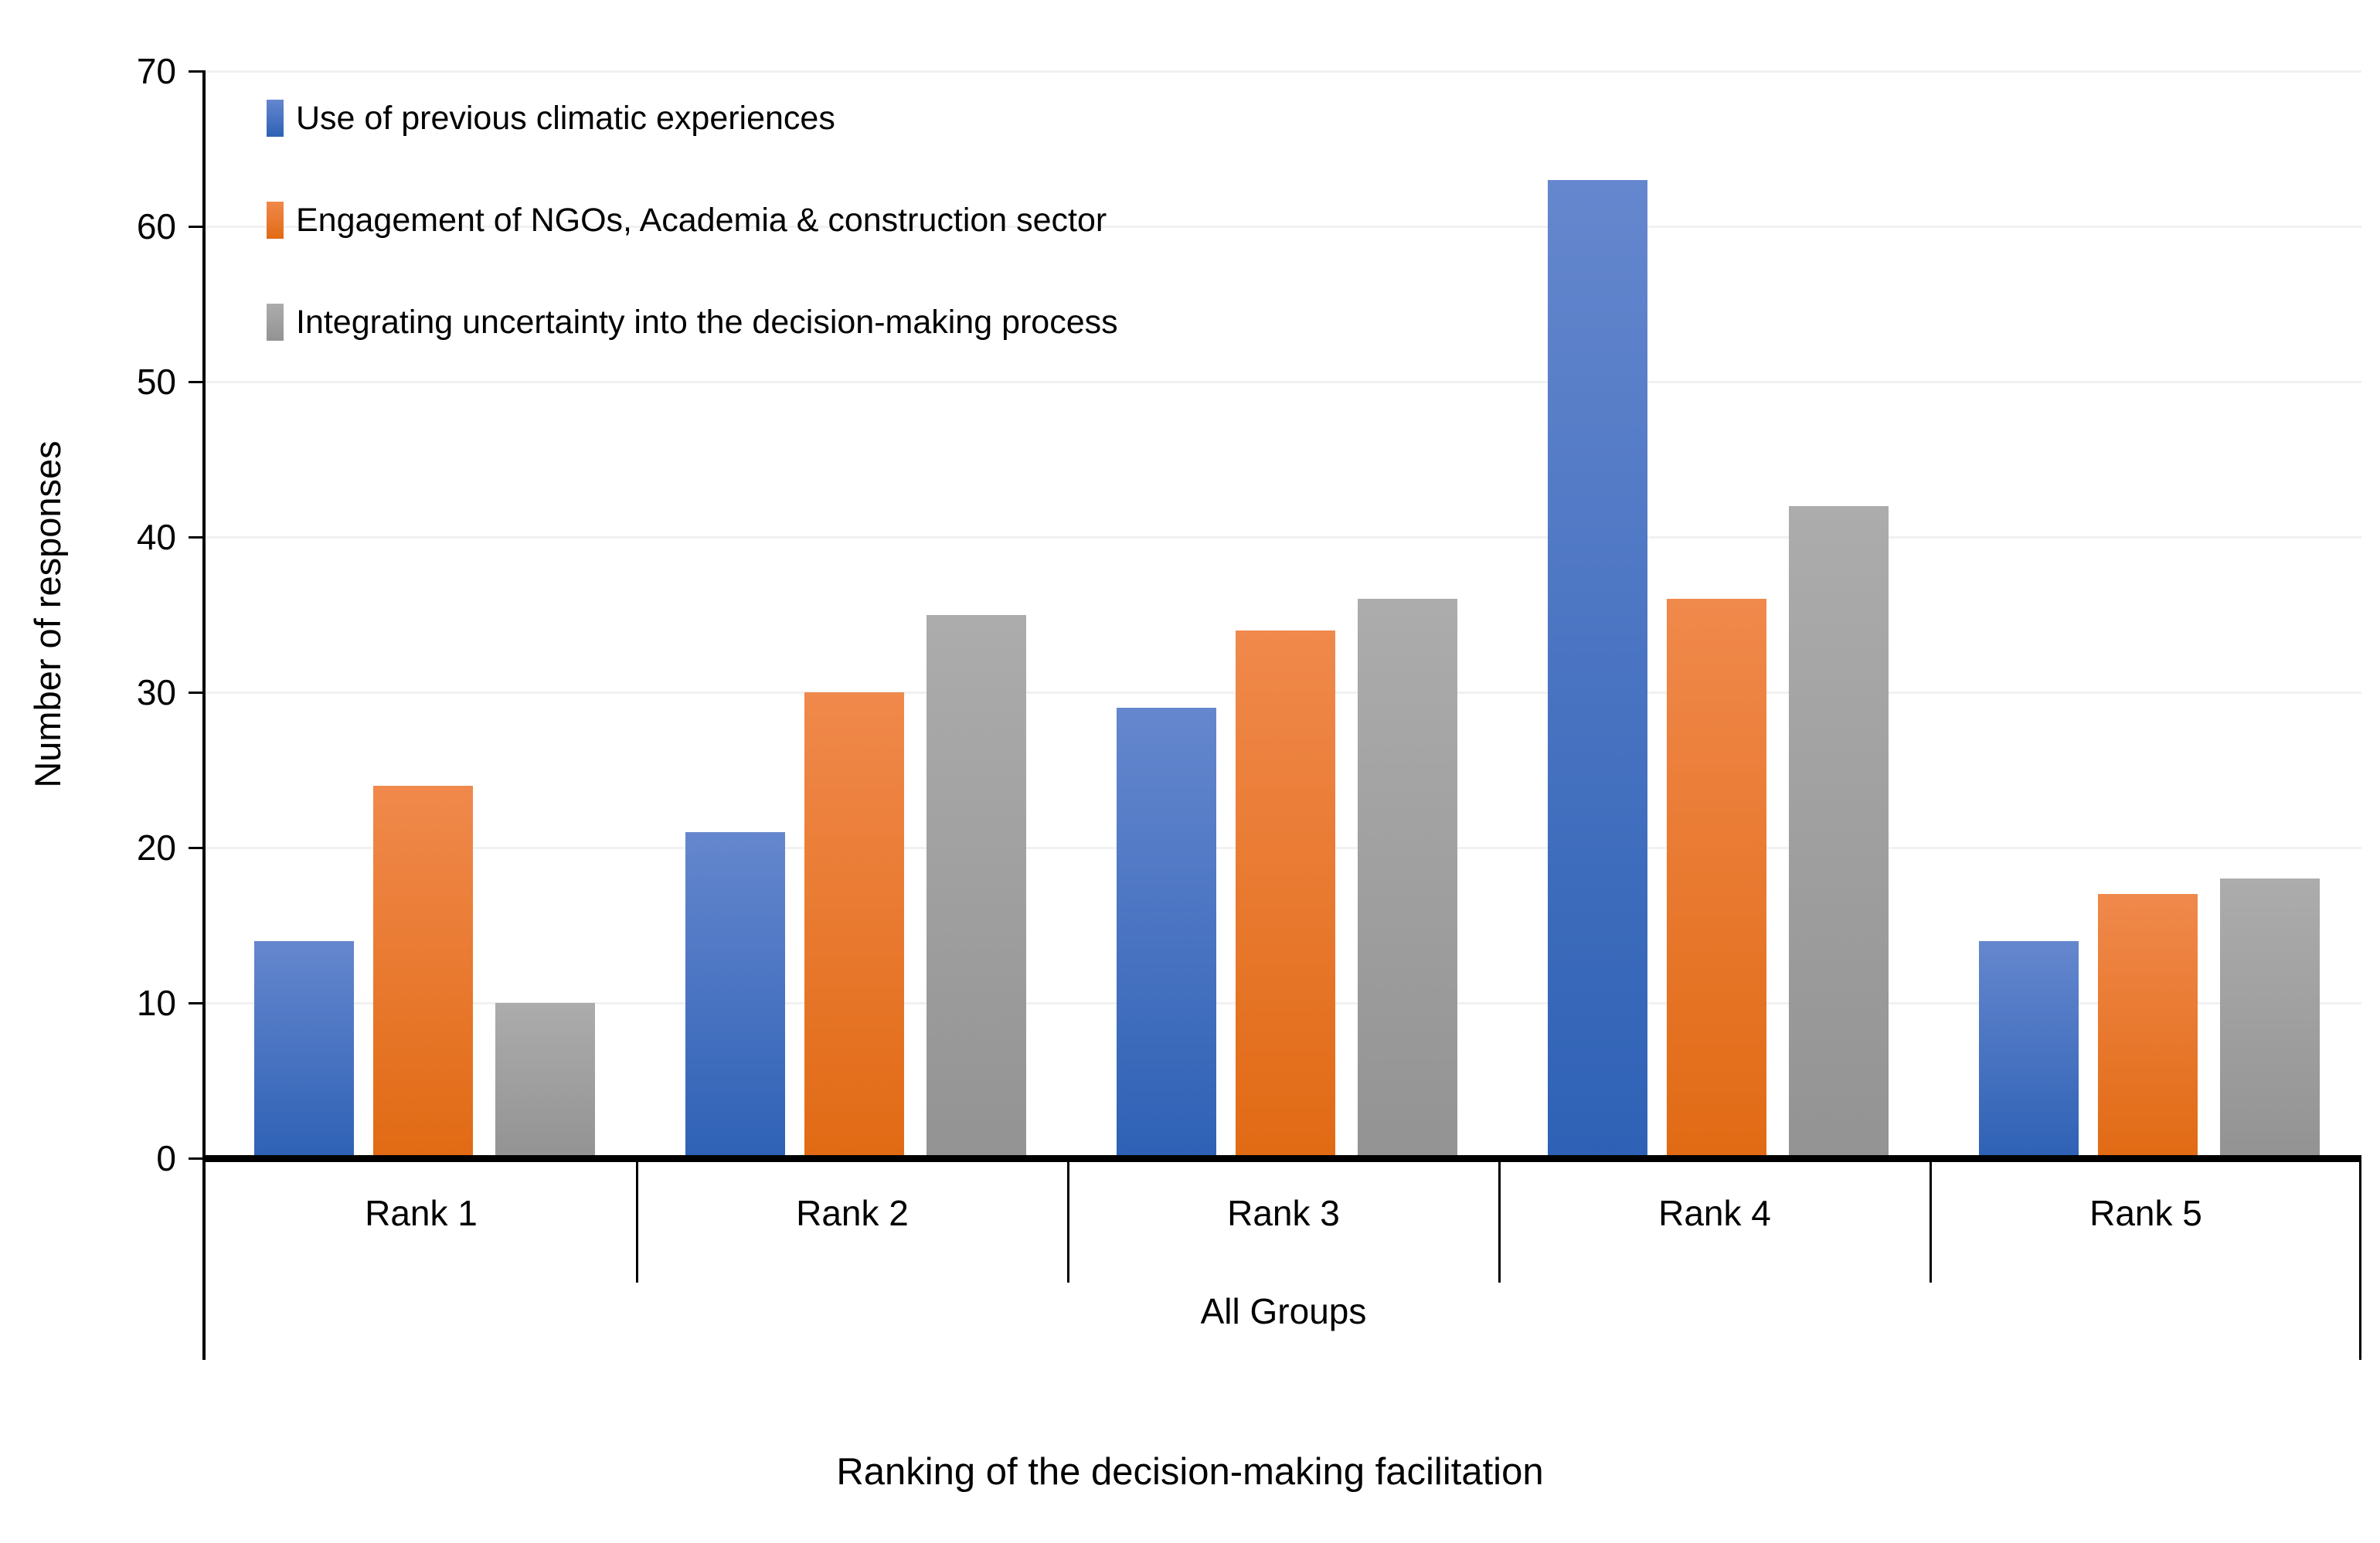  I want to click on y-tick-label: 40, so click(156, 537).